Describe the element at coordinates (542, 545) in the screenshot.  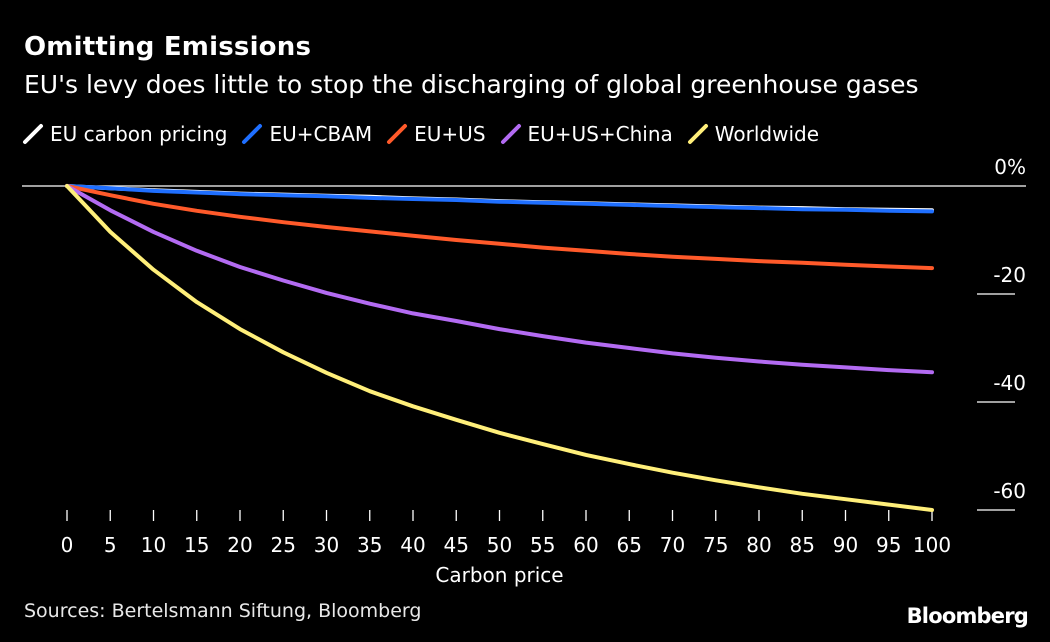
I see `x-tick-label: 55` at that location.